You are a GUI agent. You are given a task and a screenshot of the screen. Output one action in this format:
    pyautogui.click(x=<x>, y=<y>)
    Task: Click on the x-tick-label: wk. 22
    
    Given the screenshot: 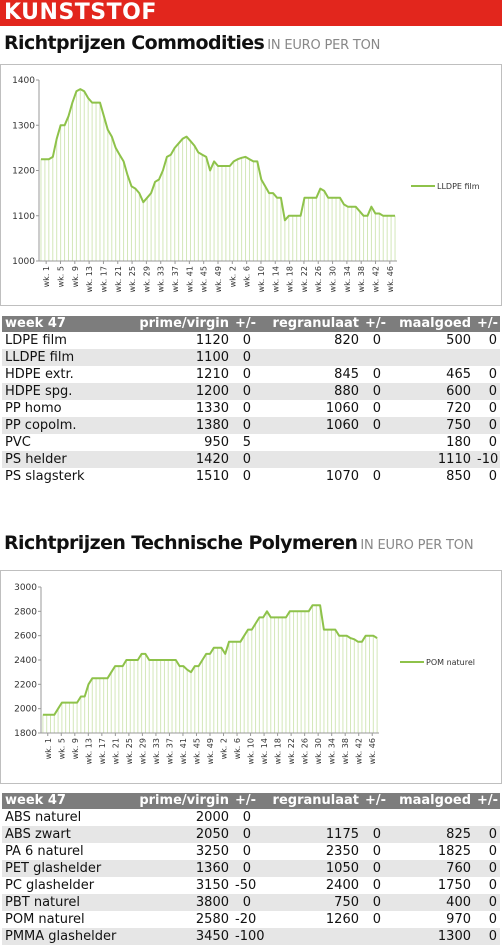 What is the action you would take?
    pyautogui.click(x=304, y=279)
    